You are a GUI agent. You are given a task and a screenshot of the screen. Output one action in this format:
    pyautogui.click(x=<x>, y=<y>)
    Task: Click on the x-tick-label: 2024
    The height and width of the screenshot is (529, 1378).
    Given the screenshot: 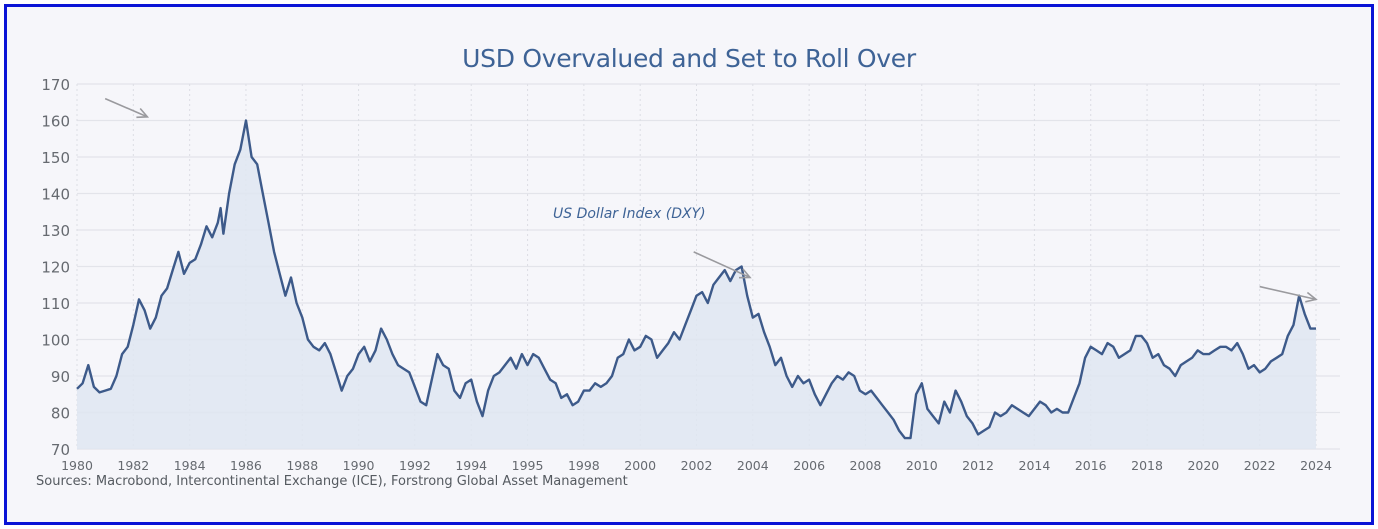 What is the action you would take?
    pyautogui.click(x=1316, y=465)
    